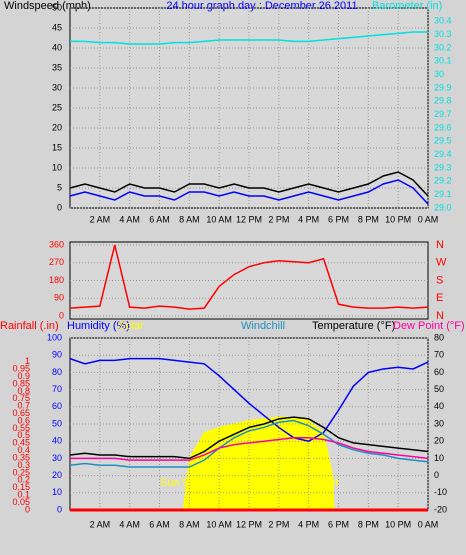 This screenshot has height=555, width=466. Describe the element at coordinates (23, 465) in the screenshot. I see `y3-tick-label: 0.3` at that location.